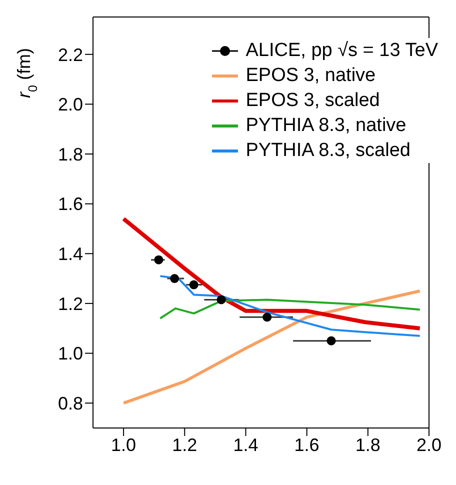 Image resolution: width=456 pixels, height=485 pixels. What do you see at coordinates (367, 444) in the screenshot?
I see `x-tick-label: 1.8` at bounding box center [367, 444].